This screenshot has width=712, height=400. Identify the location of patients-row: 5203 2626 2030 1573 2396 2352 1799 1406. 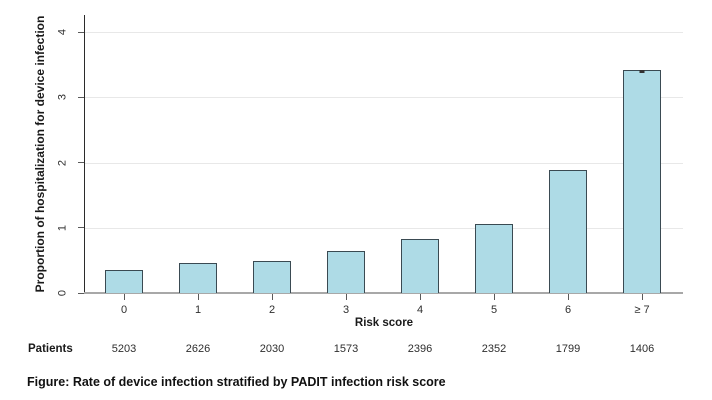
(356, 350).